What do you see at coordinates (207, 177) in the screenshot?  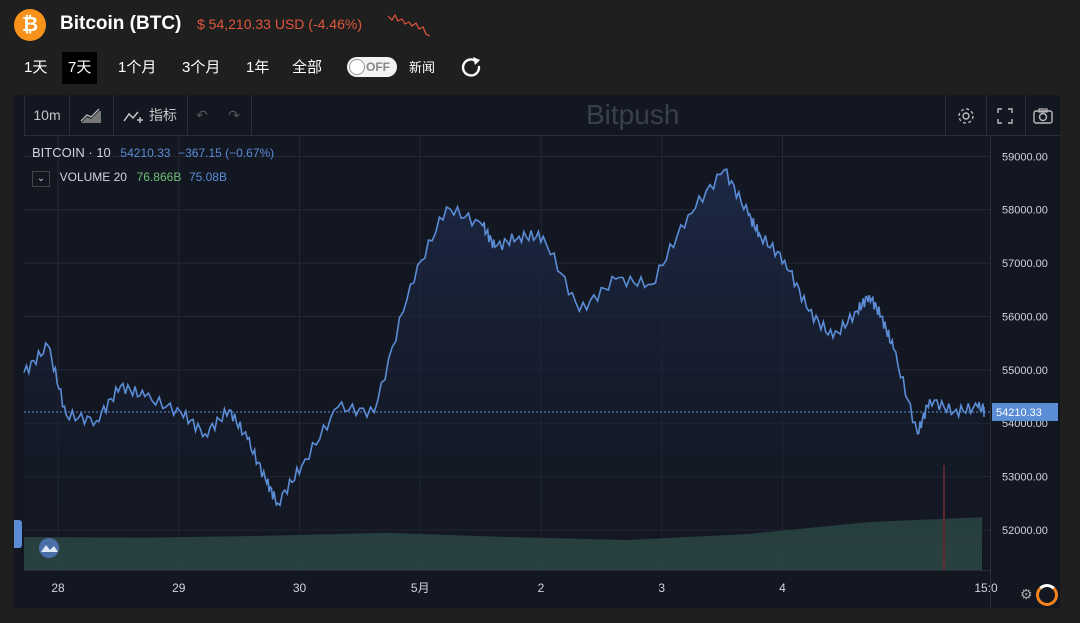 I see `volume-value-b: 75.08B` at bounding box center [207, 177].